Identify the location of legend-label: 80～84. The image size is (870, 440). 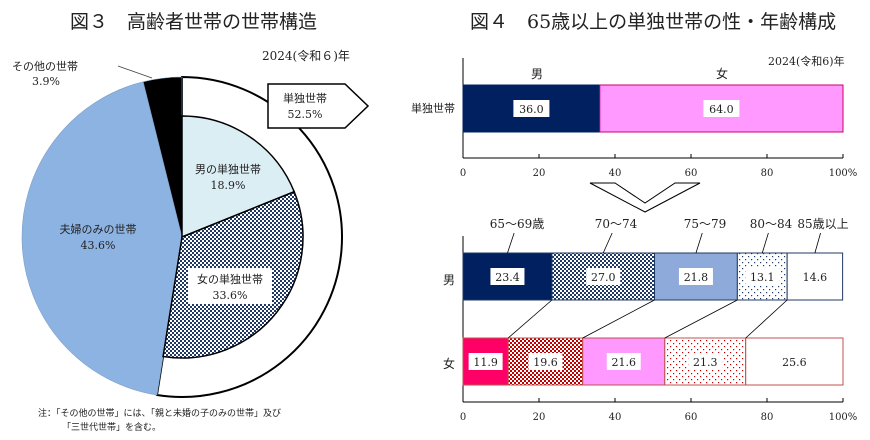
(771, 224).